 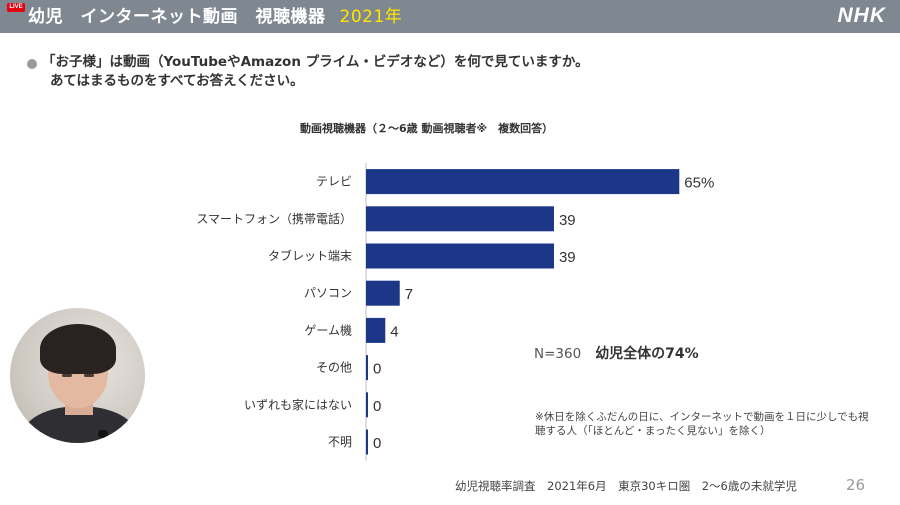 I want to click on presenter-webcam, so click(x=77, y=375).